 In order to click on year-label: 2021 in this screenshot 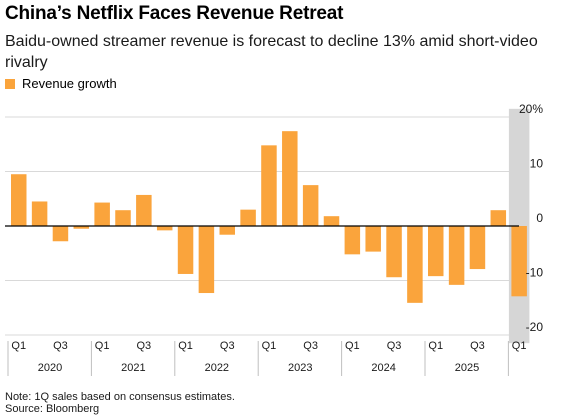, I will do `click(133, 368)`.